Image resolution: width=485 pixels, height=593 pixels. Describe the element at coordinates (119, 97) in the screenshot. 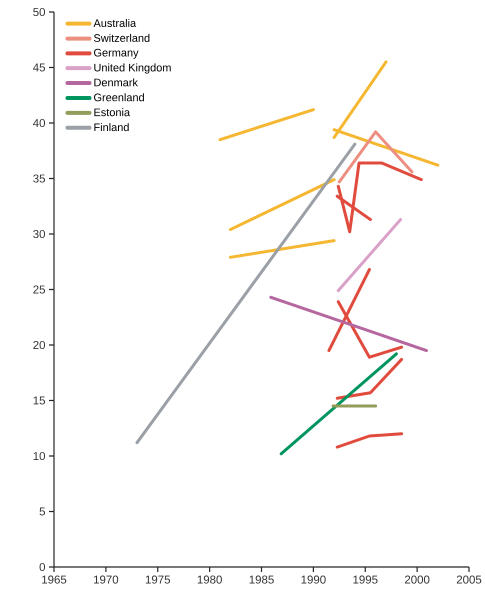

I see `legend-label: Greenland` at that location.